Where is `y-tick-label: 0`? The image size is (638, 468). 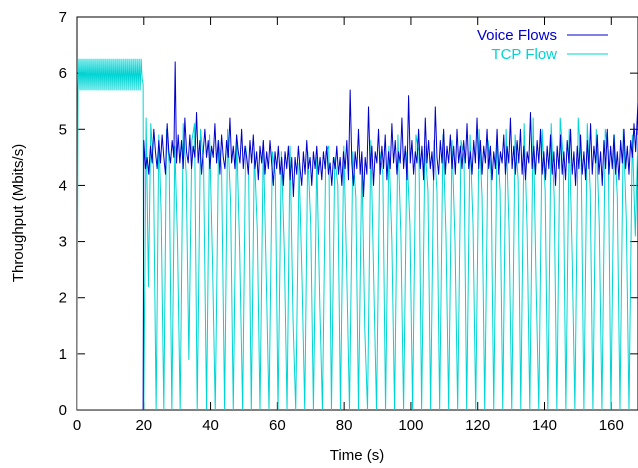 y-tick-label: 0 is located at coordinates (63, 410).